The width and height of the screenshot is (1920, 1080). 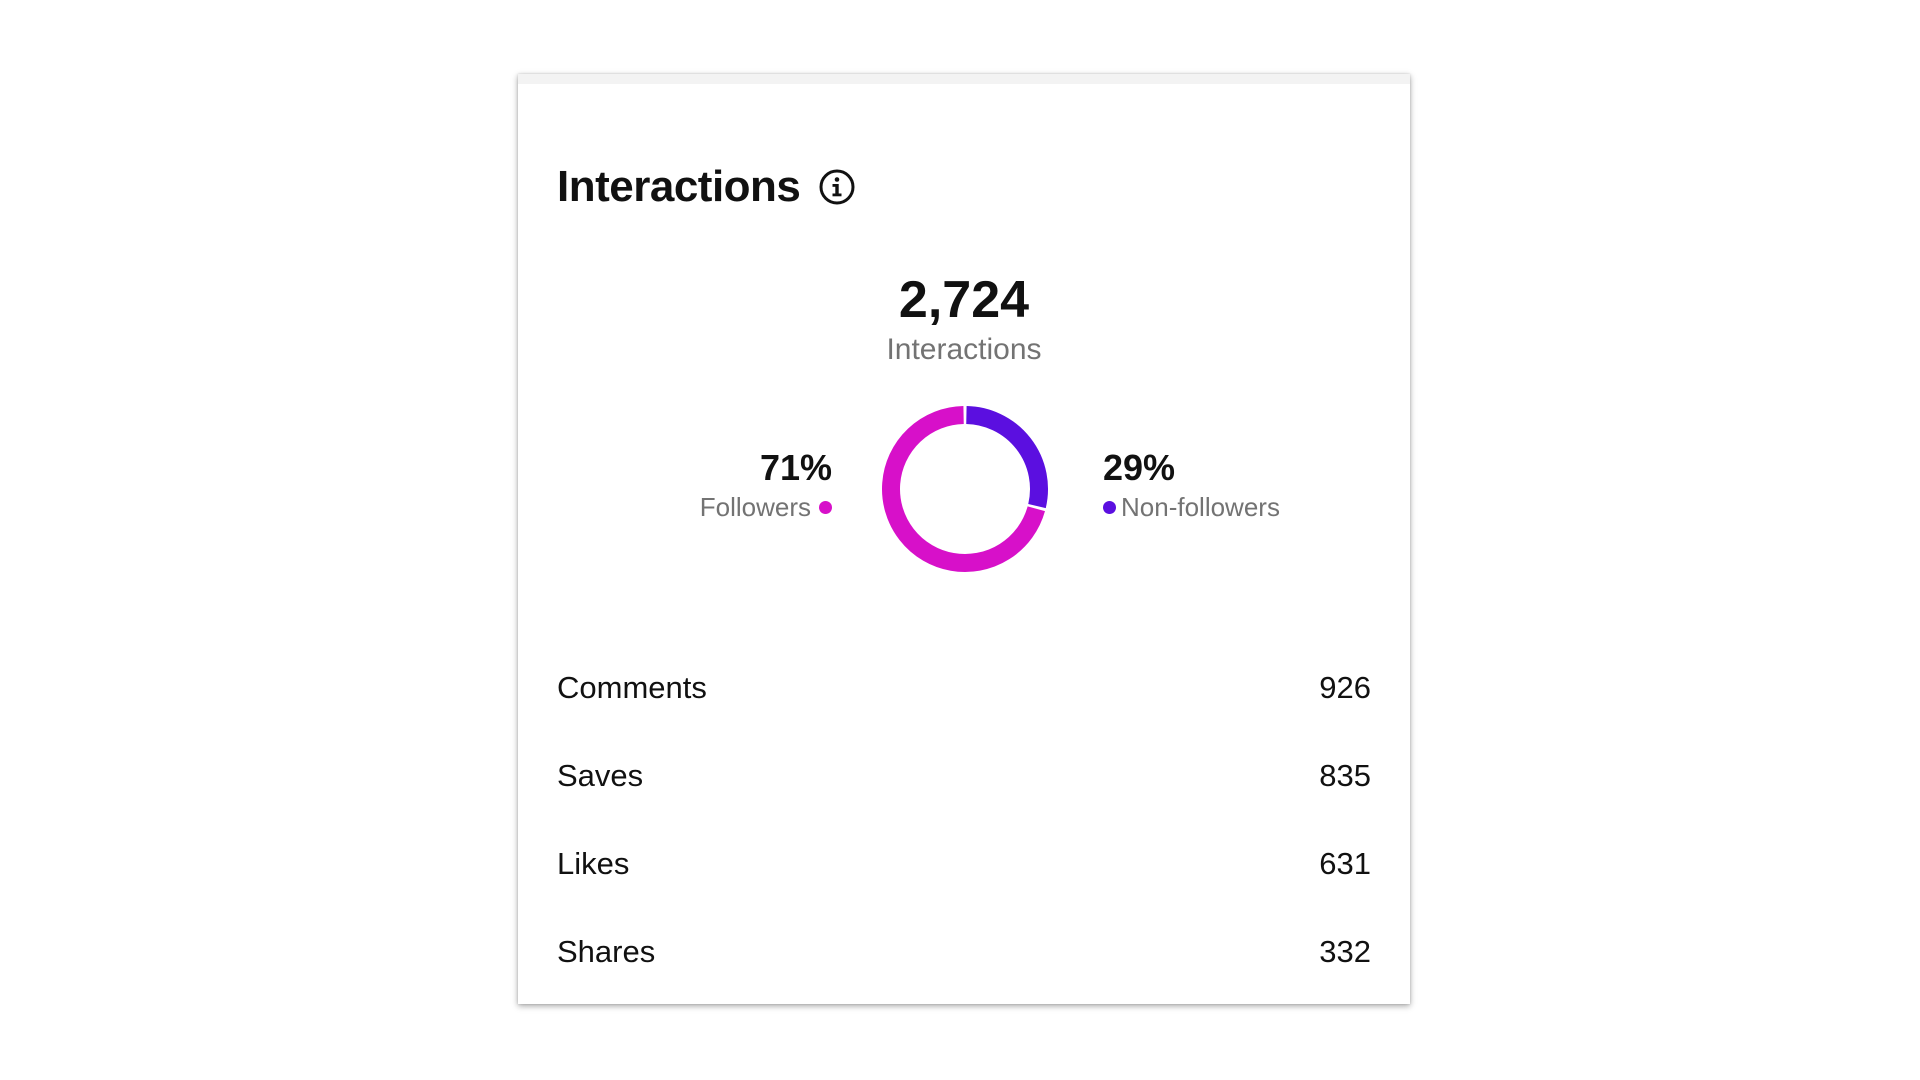 What do you see at coordinates (964, 300) in the screenshot?
I see `total-interactions-value: 2,724` at bounding box center [964, 300].